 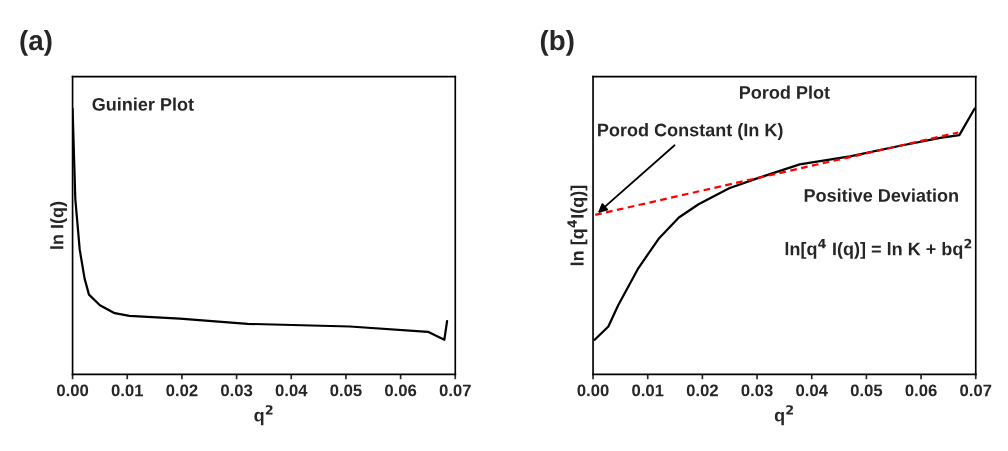 What do you see at coordinates (143, 104) in the screenshot?
I see `chart-subtitle: Guinier Plot` at bounding box center [143, 104].